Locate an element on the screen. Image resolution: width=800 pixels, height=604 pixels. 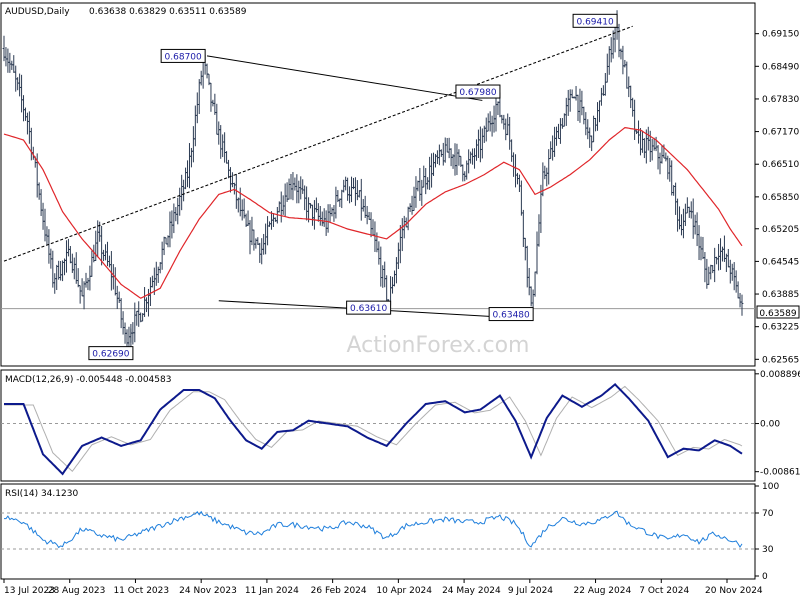
price-tick-label: 0.67170 is located at coordinates (780, 133).